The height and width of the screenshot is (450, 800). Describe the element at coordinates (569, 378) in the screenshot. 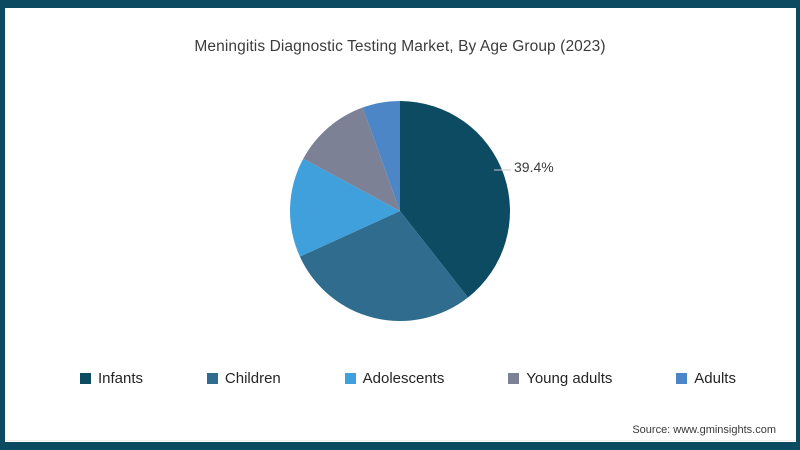

I see `legend-label: Young adults` at that location.